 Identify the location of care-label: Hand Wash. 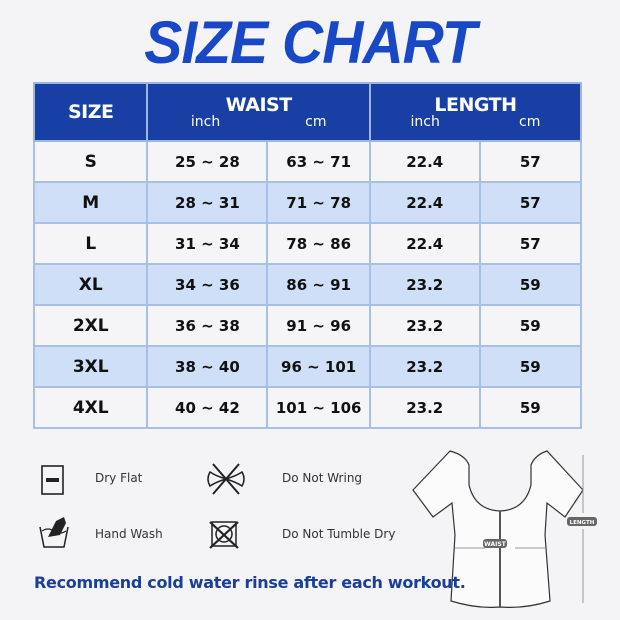
(129, 534).